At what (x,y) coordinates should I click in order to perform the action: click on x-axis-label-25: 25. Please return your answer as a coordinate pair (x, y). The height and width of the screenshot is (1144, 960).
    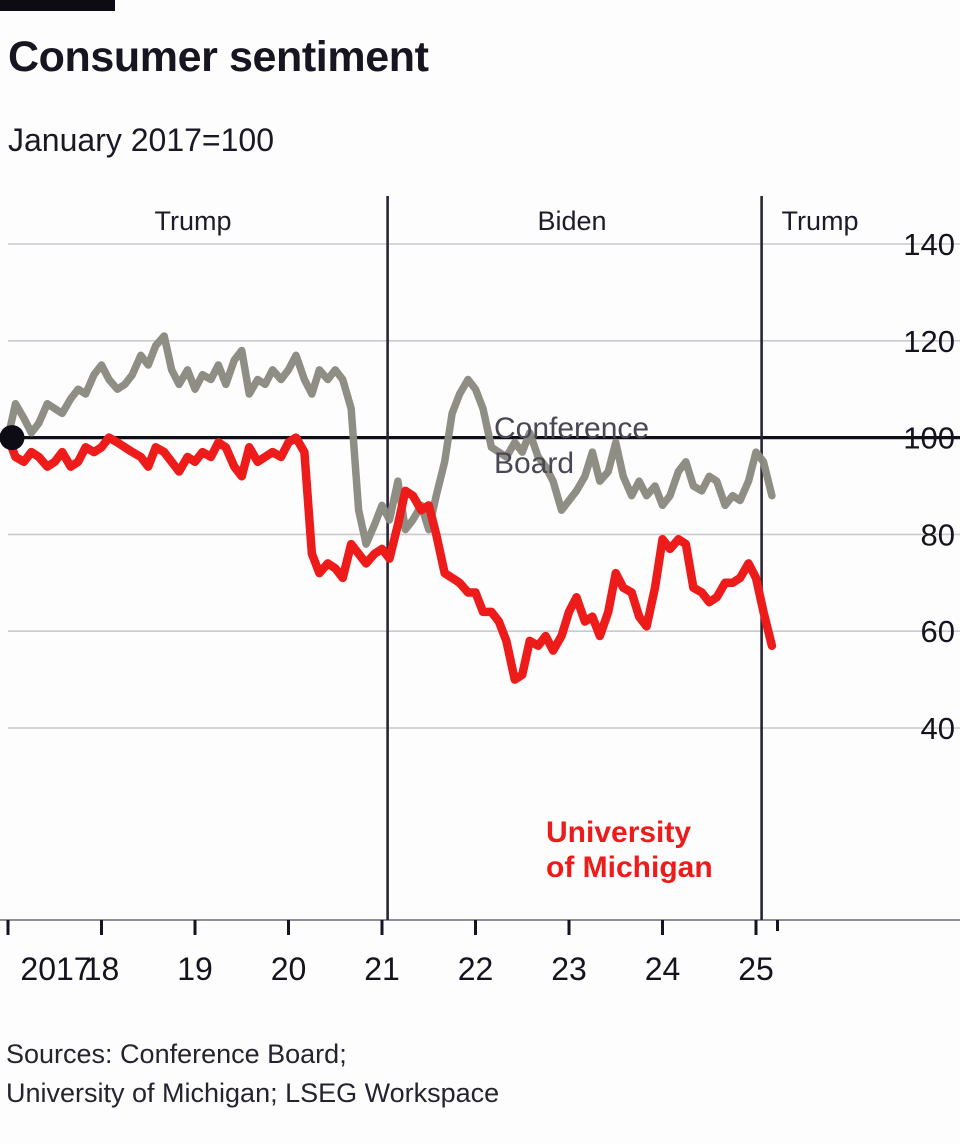
    Looking at the image, I should click on (756, 969).